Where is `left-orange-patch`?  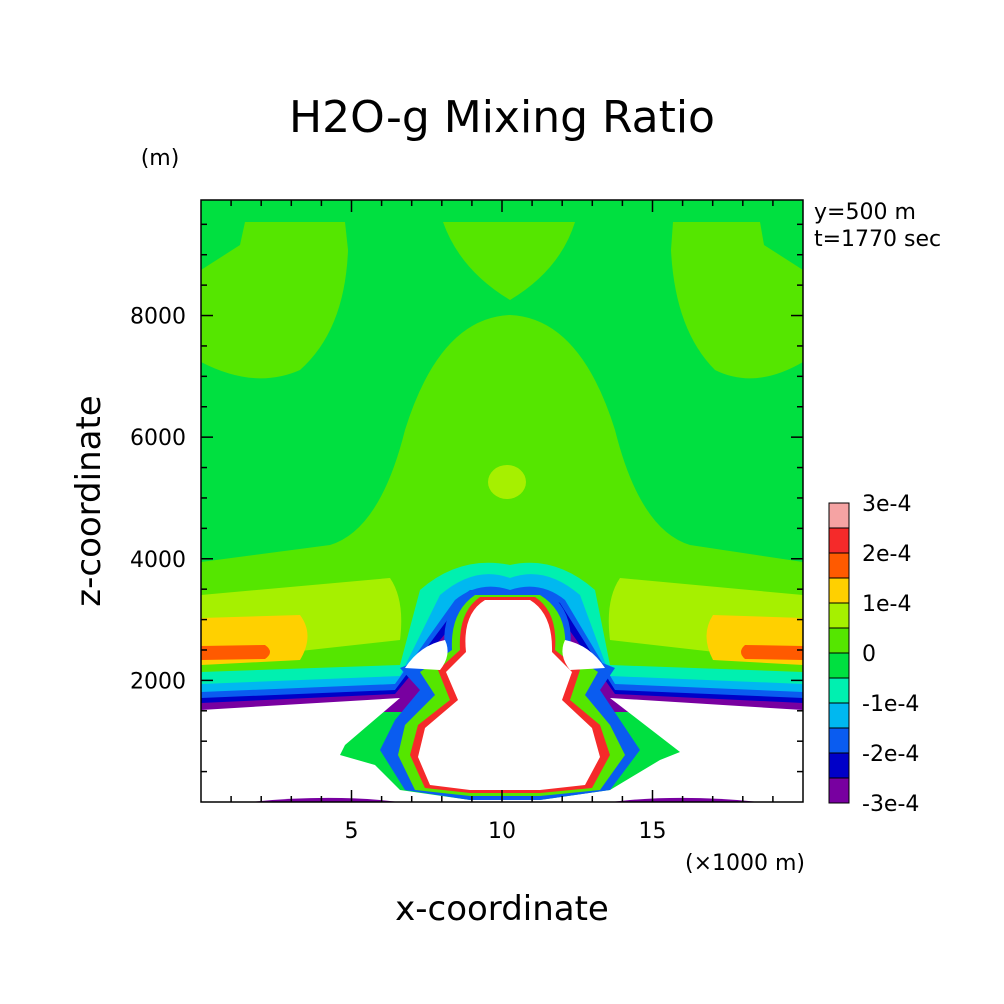 left-orange-patch is located at coordinates (235, 652).